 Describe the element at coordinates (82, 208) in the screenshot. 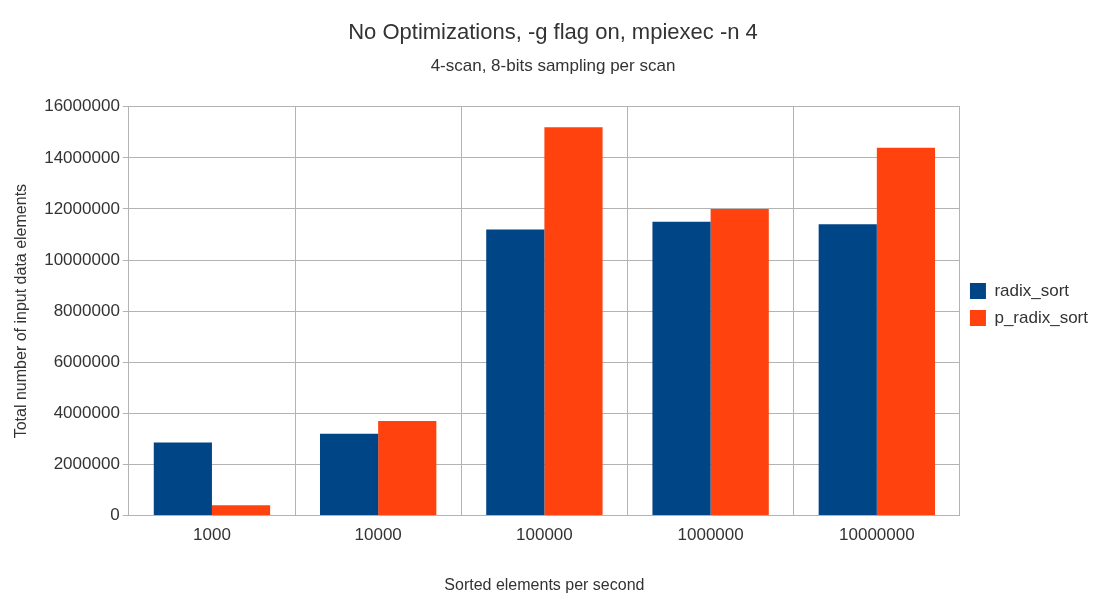

I see `y-tick-label: 12000000` at that location.